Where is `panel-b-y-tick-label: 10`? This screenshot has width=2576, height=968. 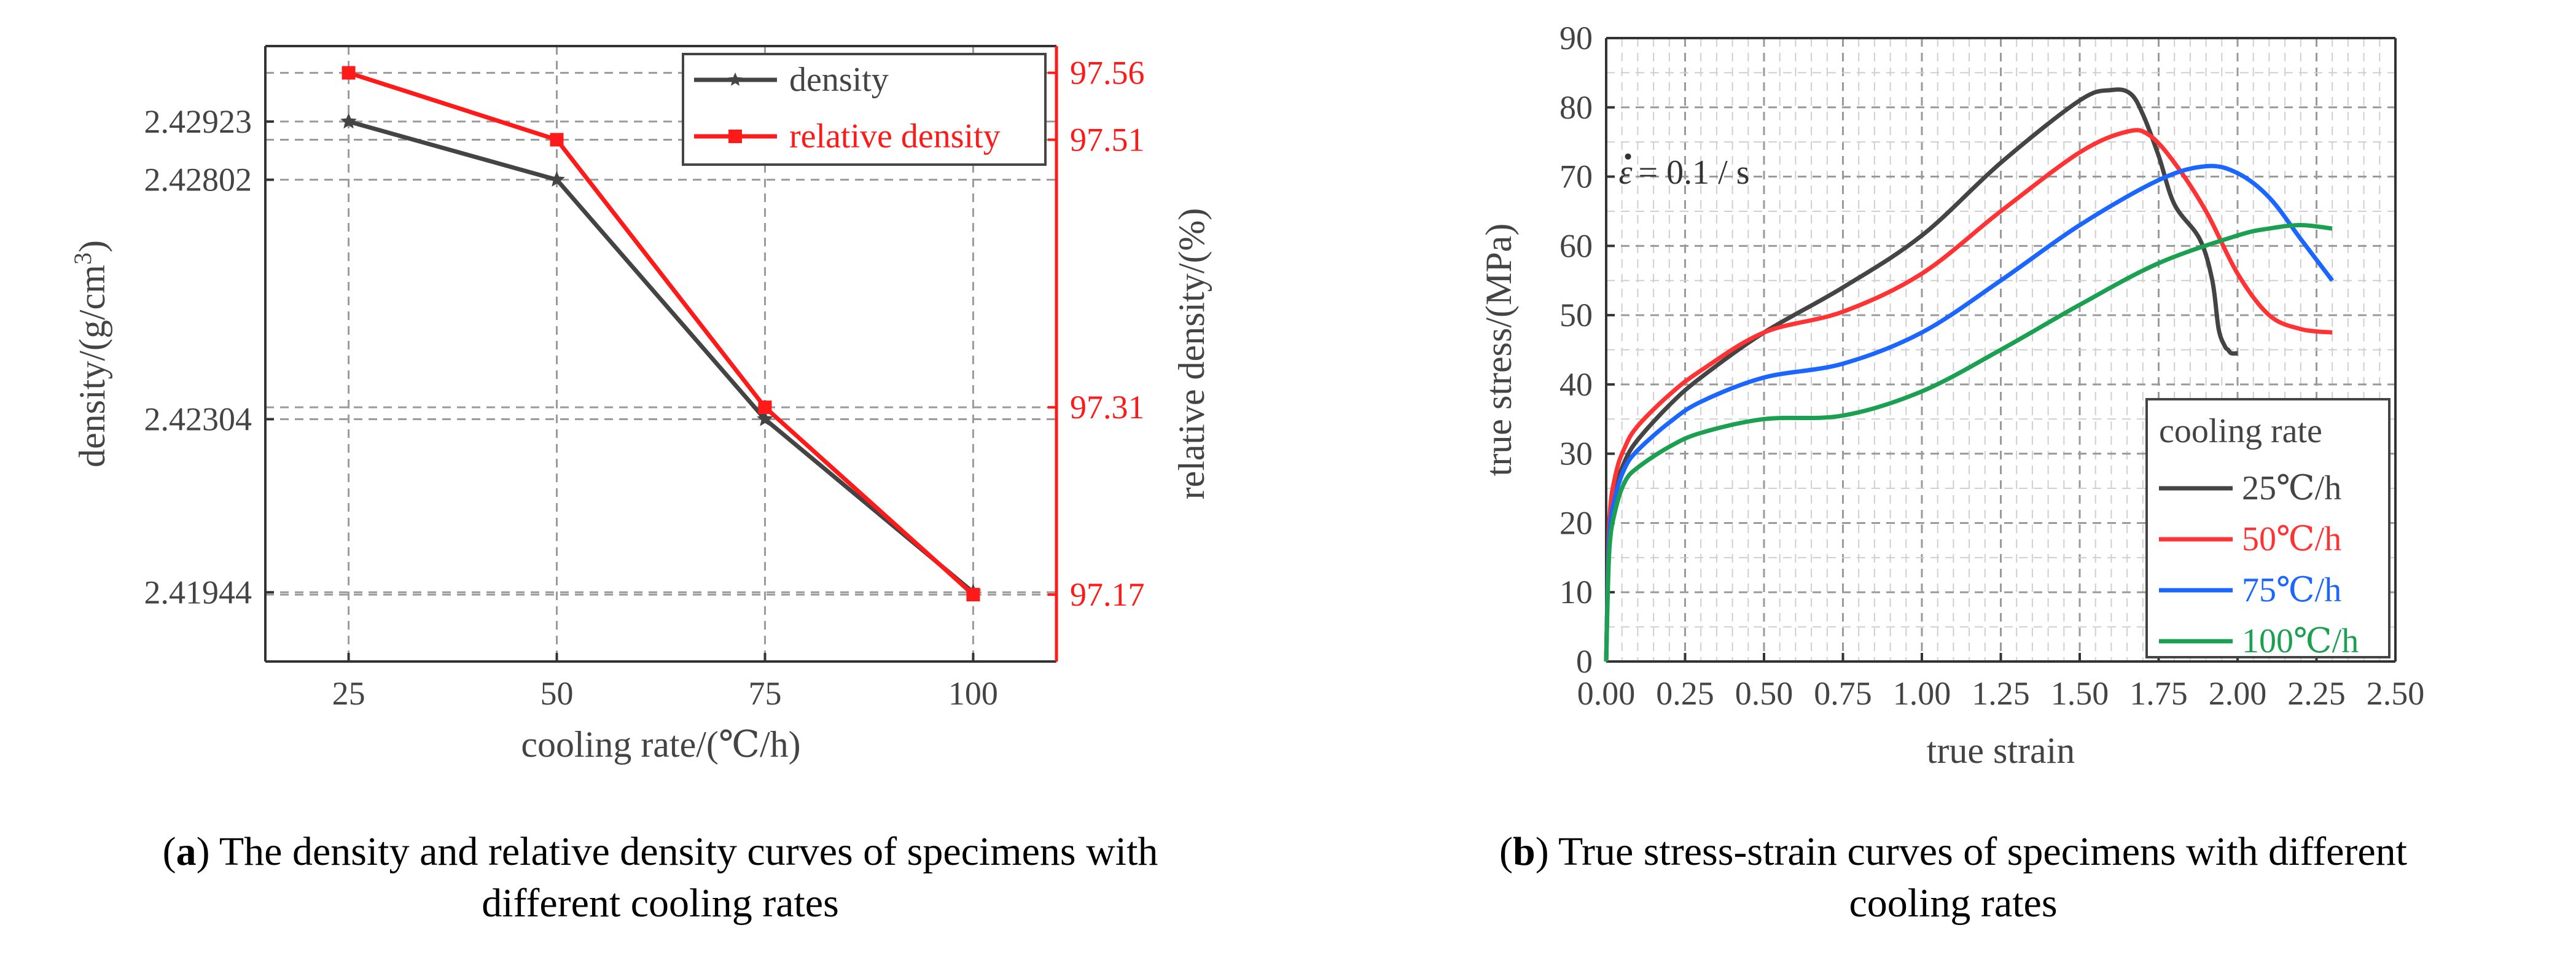 panel-b-y-tick-label: 10 is located at coordinates (1576, 592).